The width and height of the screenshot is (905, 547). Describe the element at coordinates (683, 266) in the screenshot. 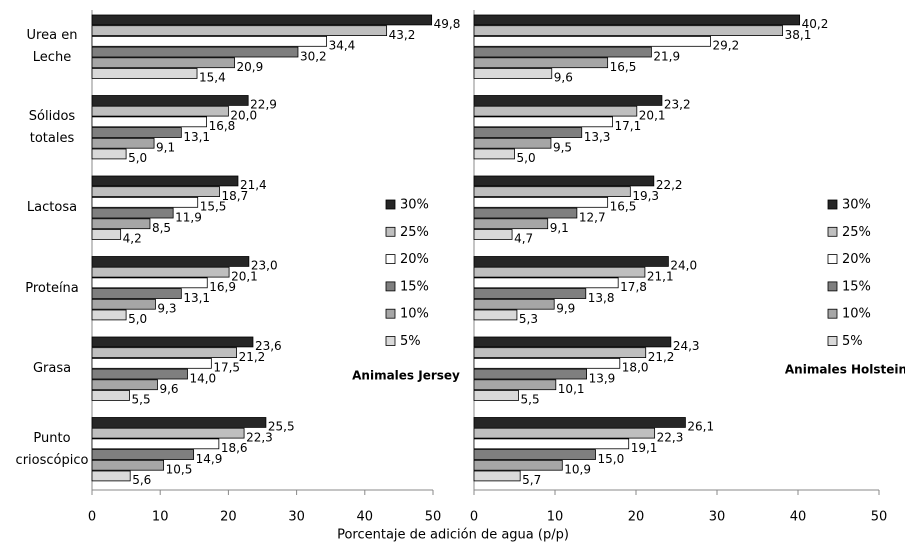

I see `value-label: 24,0` at that location.